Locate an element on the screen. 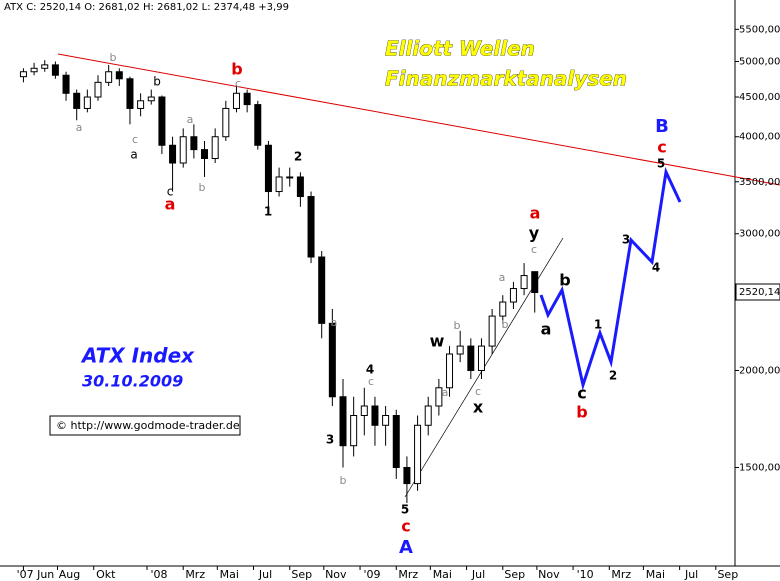  y-tick-label: 4500,00 is located at coordinates (759, 97).